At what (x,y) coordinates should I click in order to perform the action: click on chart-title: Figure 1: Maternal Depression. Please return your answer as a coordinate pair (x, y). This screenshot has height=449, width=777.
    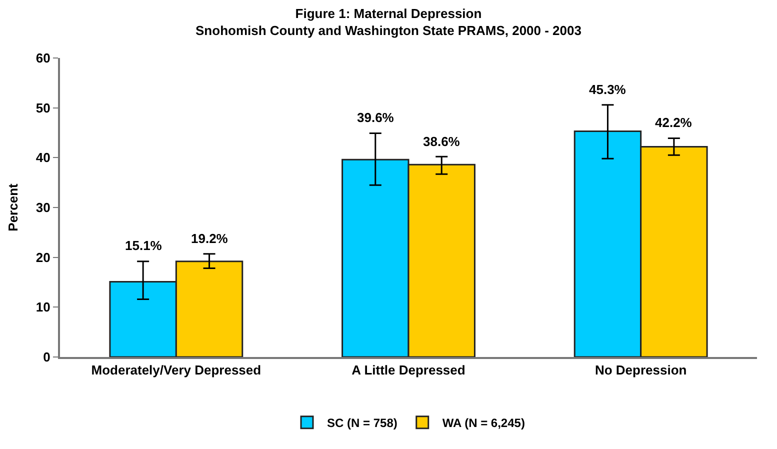
    Looking at the image, I should click on (388, 13).